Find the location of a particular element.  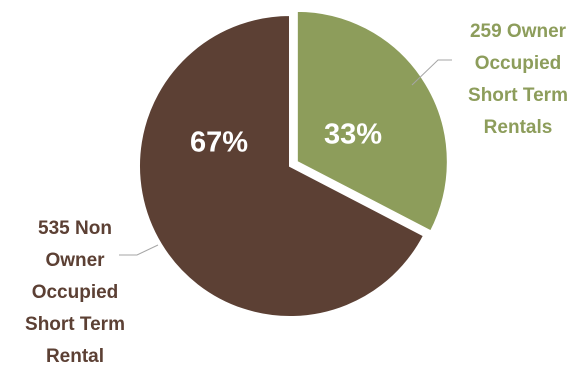

slice-label-line: Rental is located at coordinates (75, 356).